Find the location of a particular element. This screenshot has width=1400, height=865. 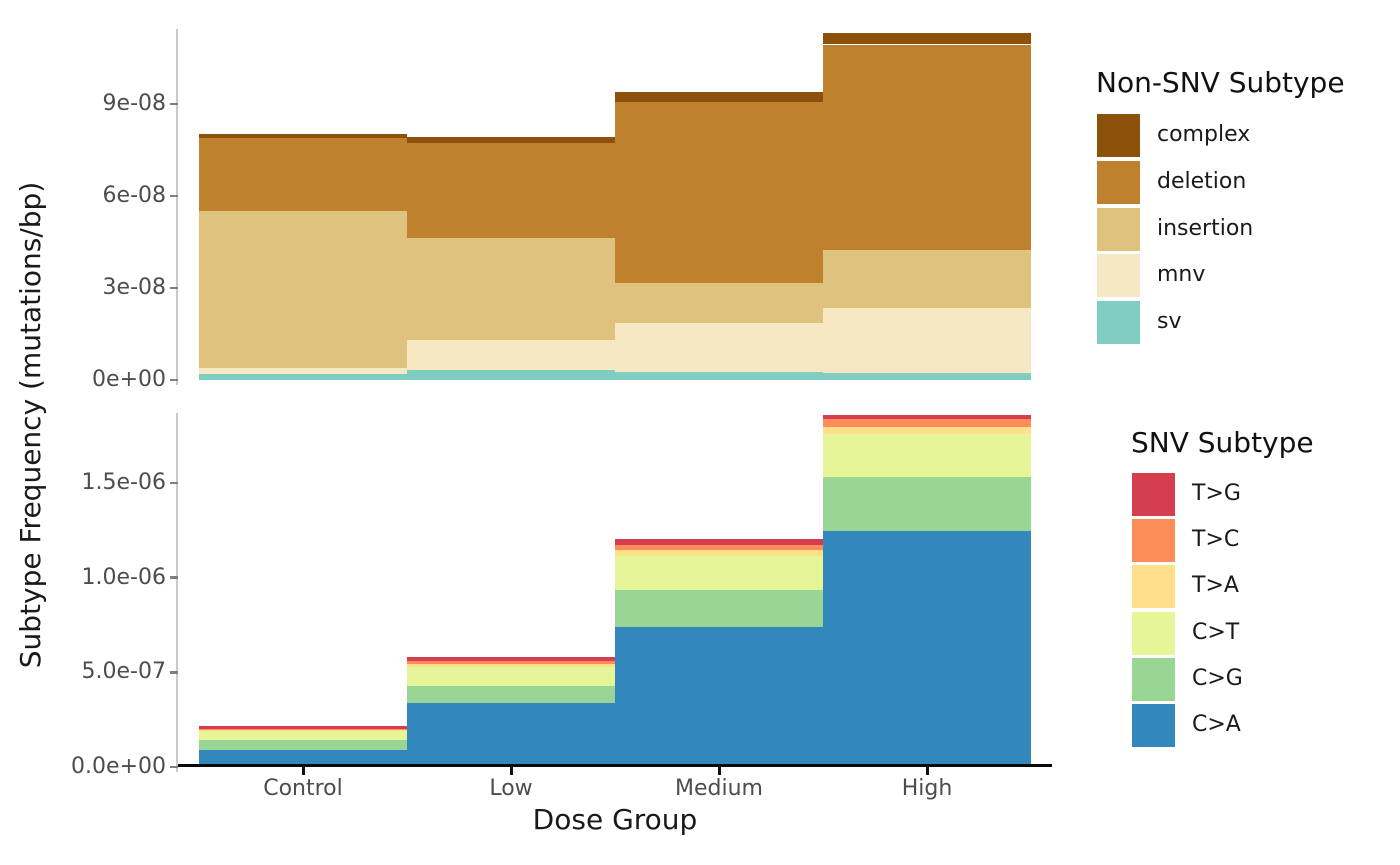

bar-segment-mnv-low is located at coordinates (511, 355).